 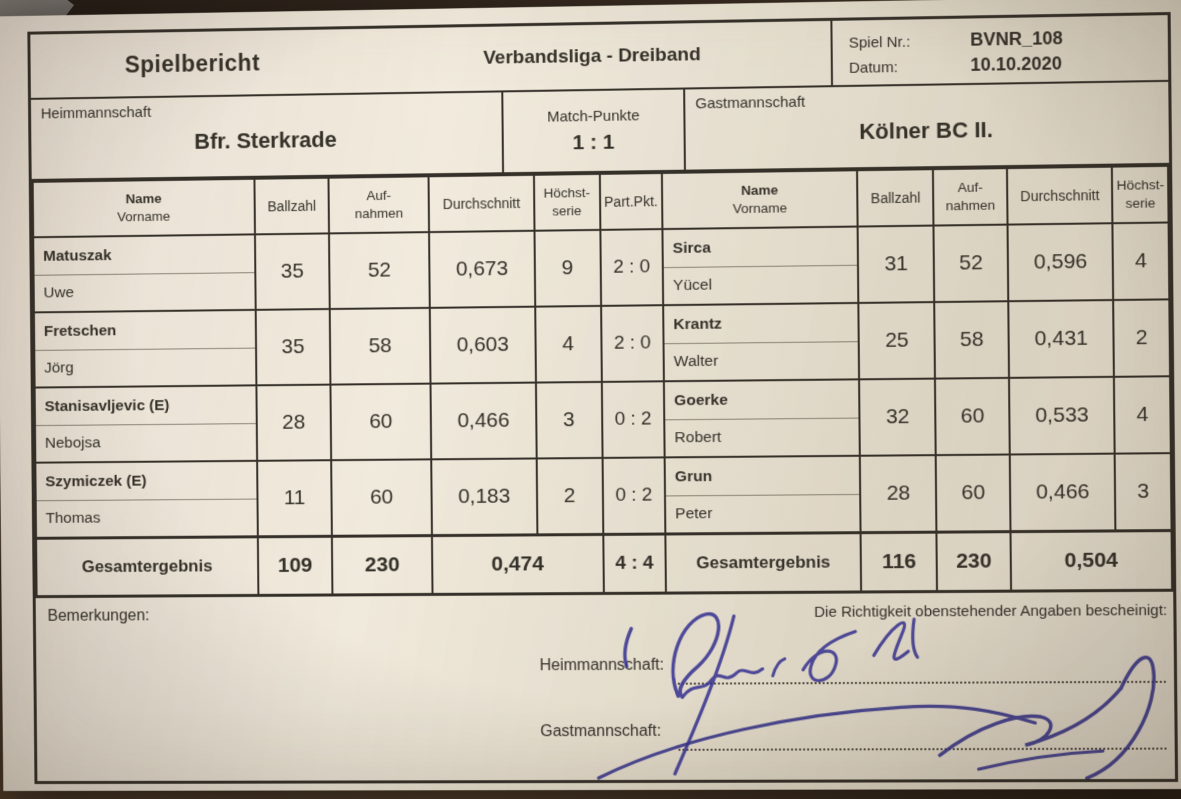 What do you see at coordinates (567, 202) in the screenshot?
I see `col-header-hoechstserie-home: Höchst-serie` at bounding box center [567, 202].